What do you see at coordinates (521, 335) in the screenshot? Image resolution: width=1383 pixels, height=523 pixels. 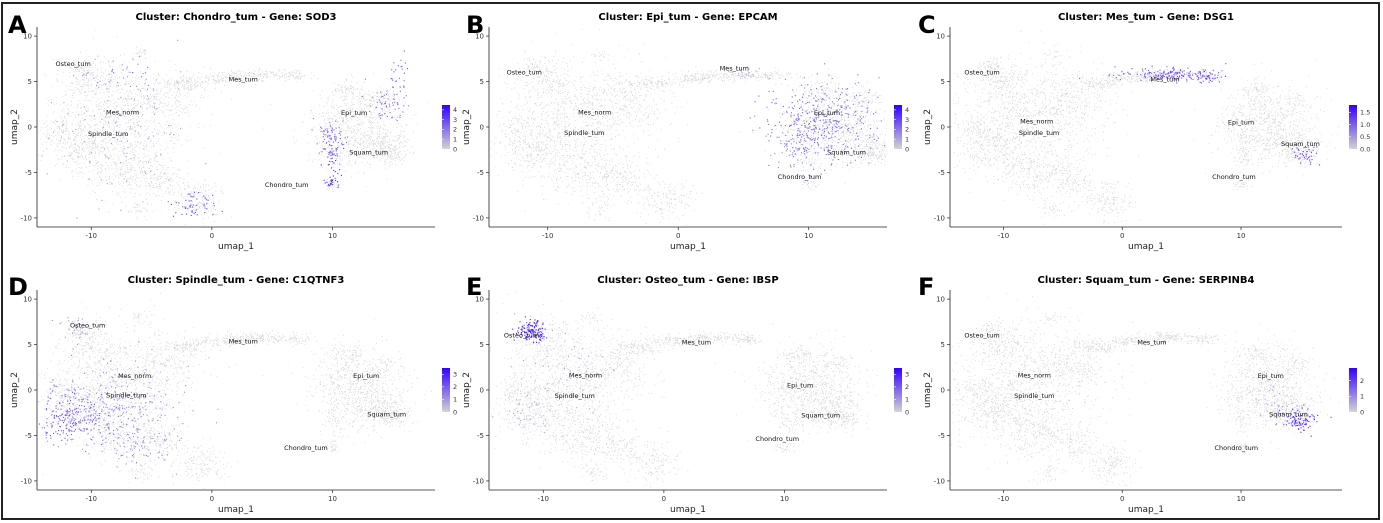 I see `cluster-label: Osteo_tum` at bounding box center [521, 335].